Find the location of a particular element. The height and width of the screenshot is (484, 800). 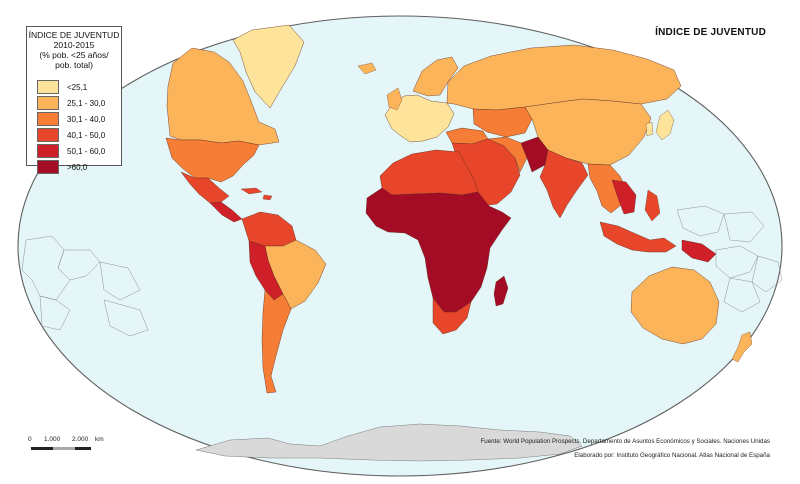

scale-segment-dark is located at coordinates (42, 448).